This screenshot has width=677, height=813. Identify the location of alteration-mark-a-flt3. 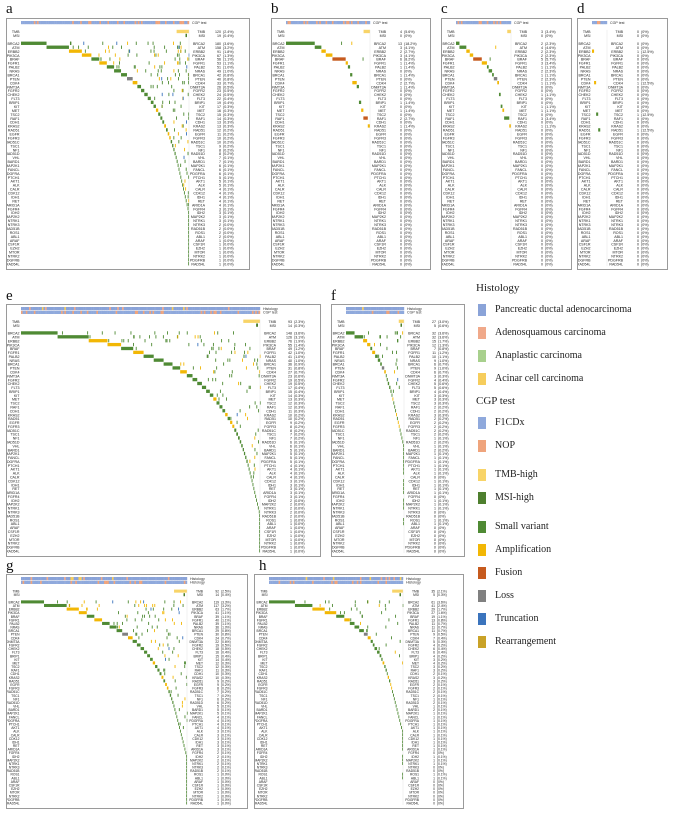
(183, 98).